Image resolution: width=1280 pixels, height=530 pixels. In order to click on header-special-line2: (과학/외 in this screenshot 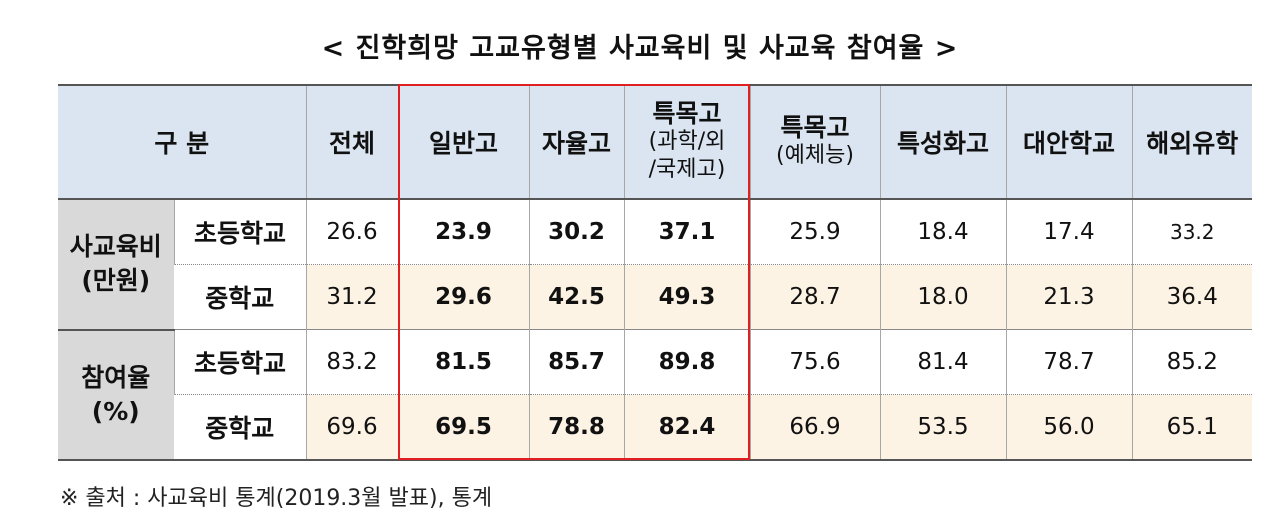, I will do `click(687, 141)`.